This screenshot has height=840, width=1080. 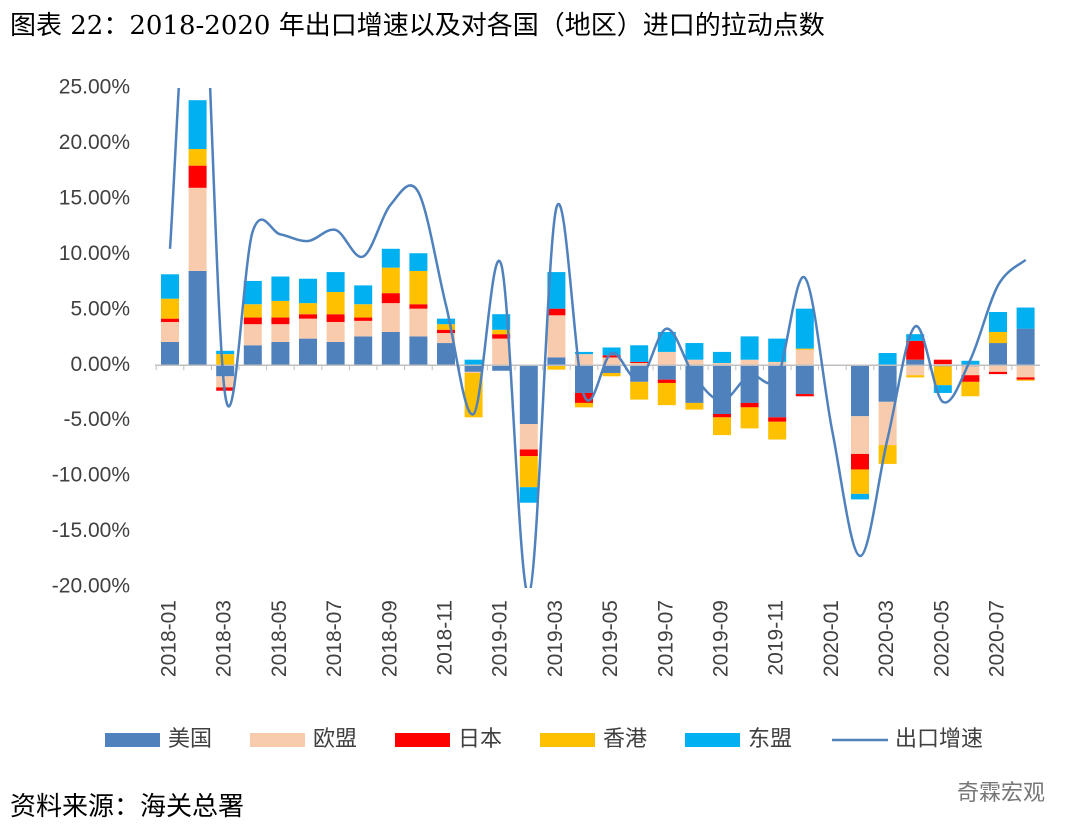 I want to click on y-tick-label: 15.00%, so click(x=94, y=197).